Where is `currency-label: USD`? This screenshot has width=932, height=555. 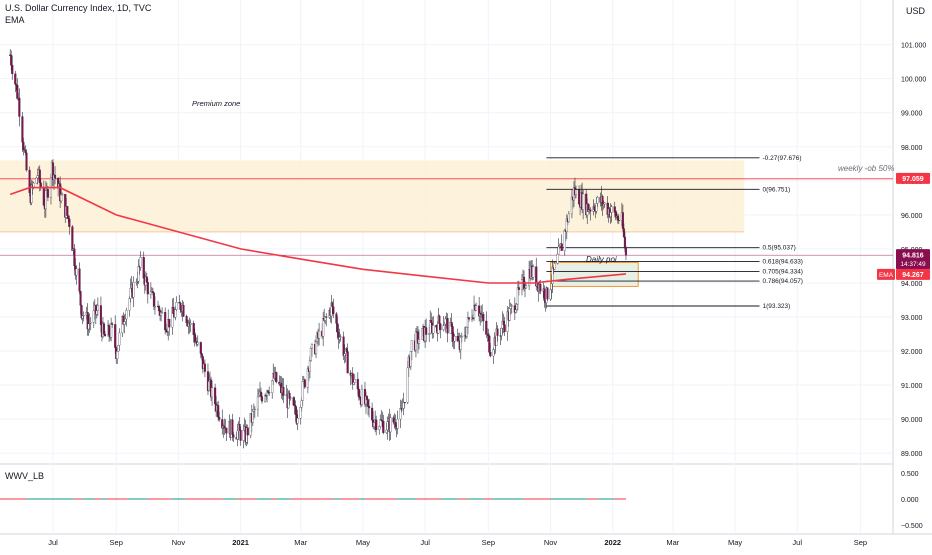 currency-label: USD is located at coordinates (916, 11).